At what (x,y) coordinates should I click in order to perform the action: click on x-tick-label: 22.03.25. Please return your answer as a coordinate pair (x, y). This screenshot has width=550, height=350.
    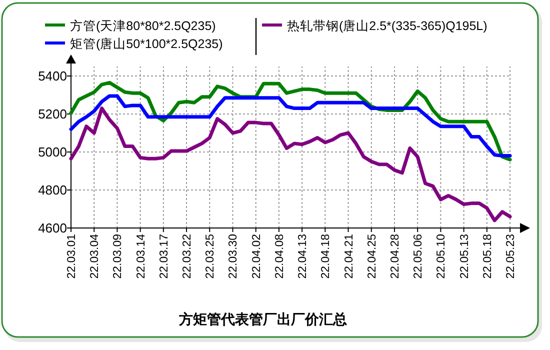
    Looking at the image, I should click on (210, 256).